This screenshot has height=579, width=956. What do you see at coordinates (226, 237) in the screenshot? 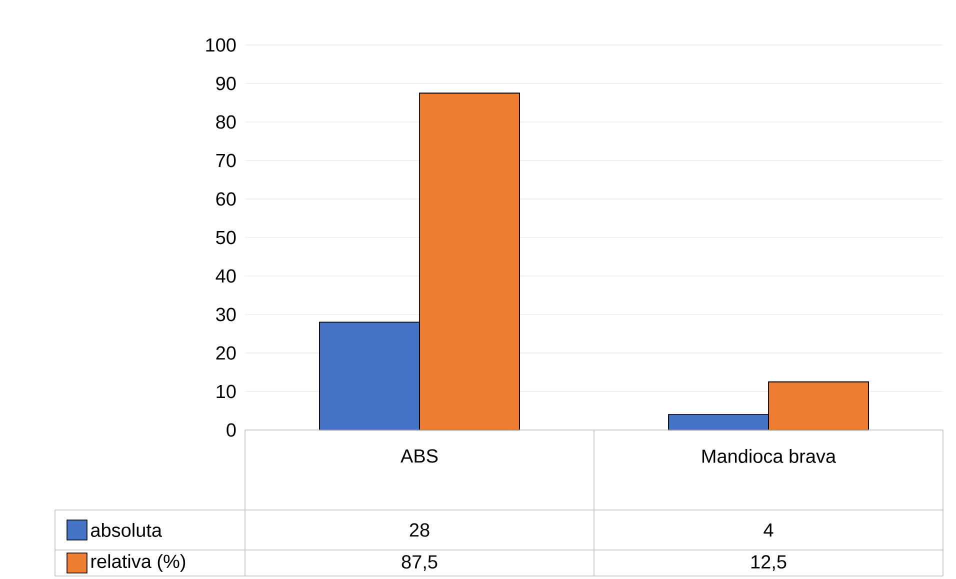
I see `y-tick-label: 50` at bounding box center [226, 237].